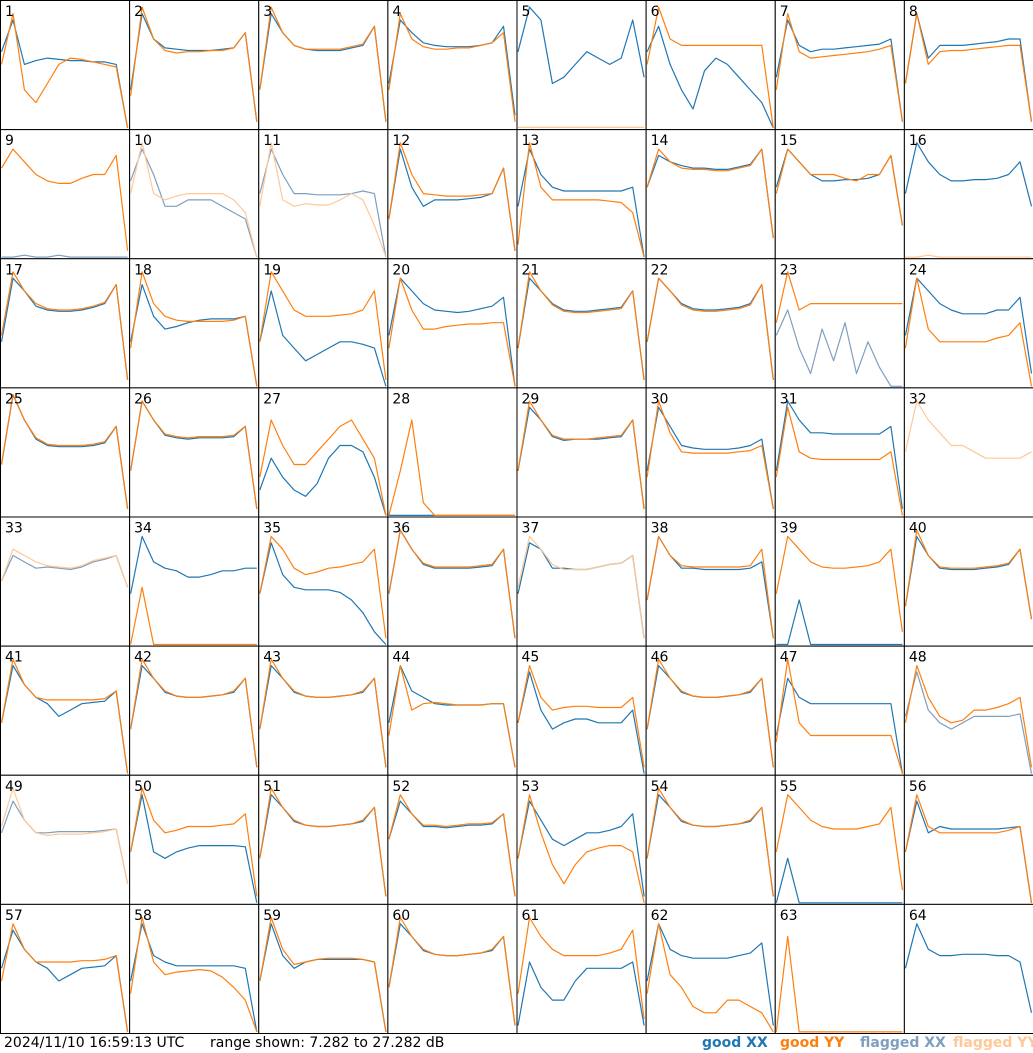 This screenshot has height=1053, width=1033. What do you see at coordinates (452, 710) in the screenshot?
I see `panel: 44` at bounding box center [452, 710].